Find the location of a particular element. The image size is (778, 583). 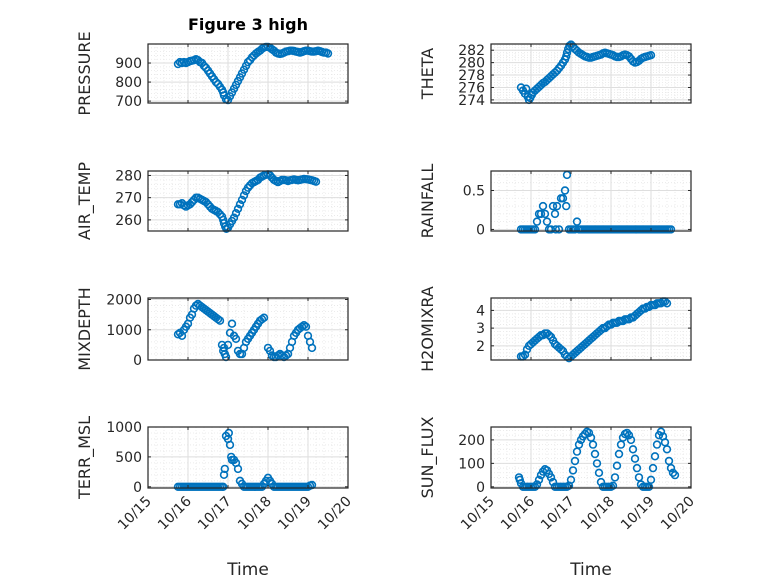

subplot-mixdepth: 0 1000 2000 MIXDEPTH is located at coordinates (212, 329).